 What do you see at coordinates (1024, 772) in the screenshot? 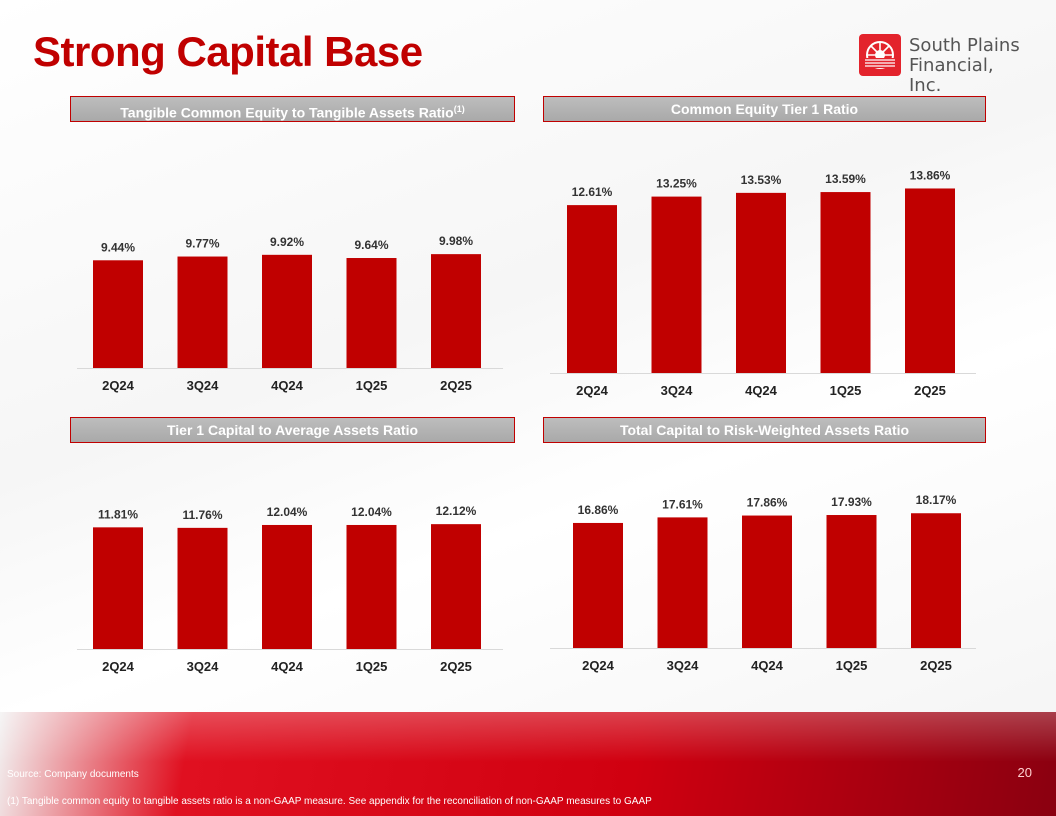
I see `page-number: 20` at bounding box center [1024, 772].